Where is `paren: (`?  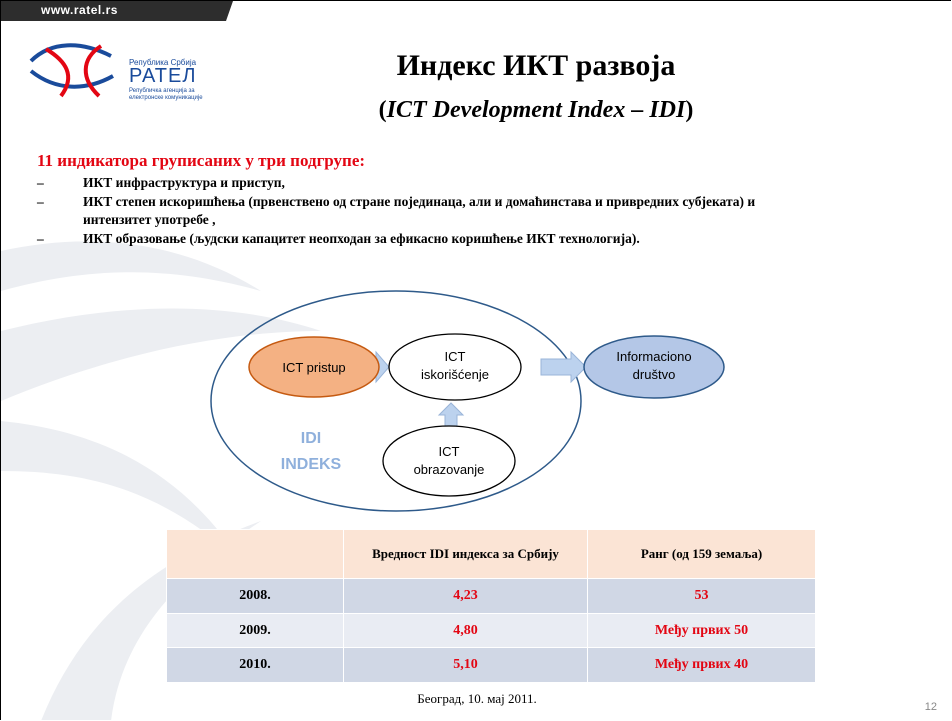
paren: ( is located at coordinates (382, 110).